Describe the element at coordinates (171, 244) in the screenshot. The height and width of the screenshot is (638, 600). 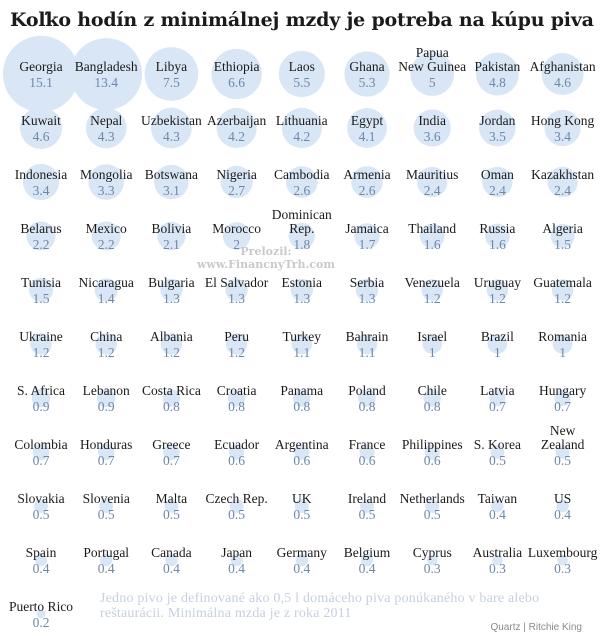
I see `value-label: 2.1` at that location.